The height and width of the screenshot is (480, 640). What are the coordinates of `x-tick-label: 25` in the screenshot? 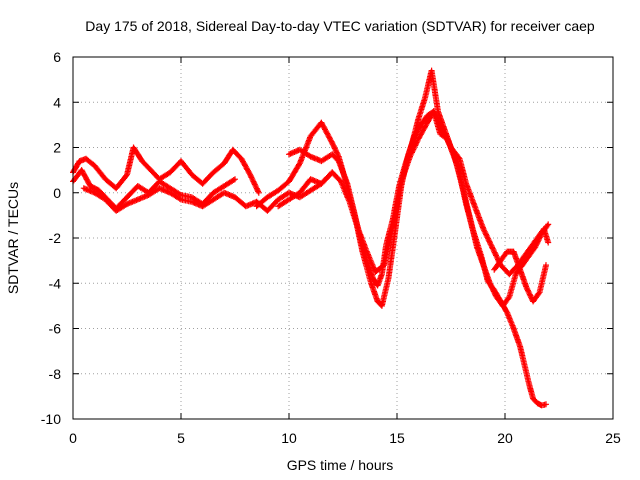 It's located at (613, 438).